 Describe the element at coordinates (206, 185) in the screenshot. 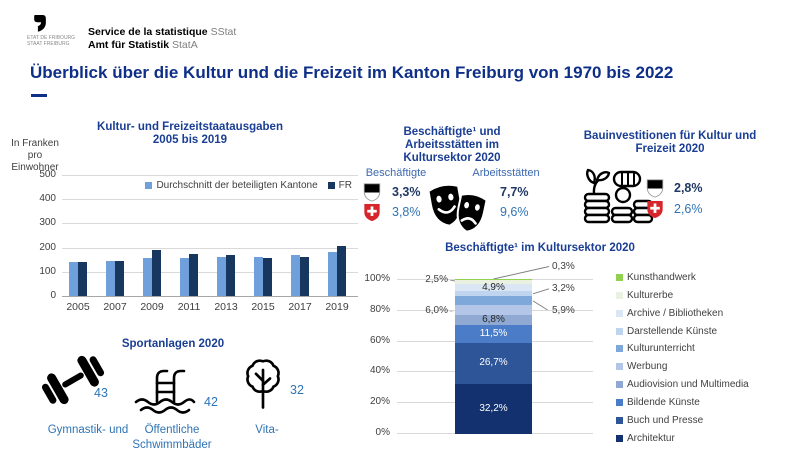

I see `state-chart-legend: Durchschnitt der beteiligten Kantone FR` at that location.